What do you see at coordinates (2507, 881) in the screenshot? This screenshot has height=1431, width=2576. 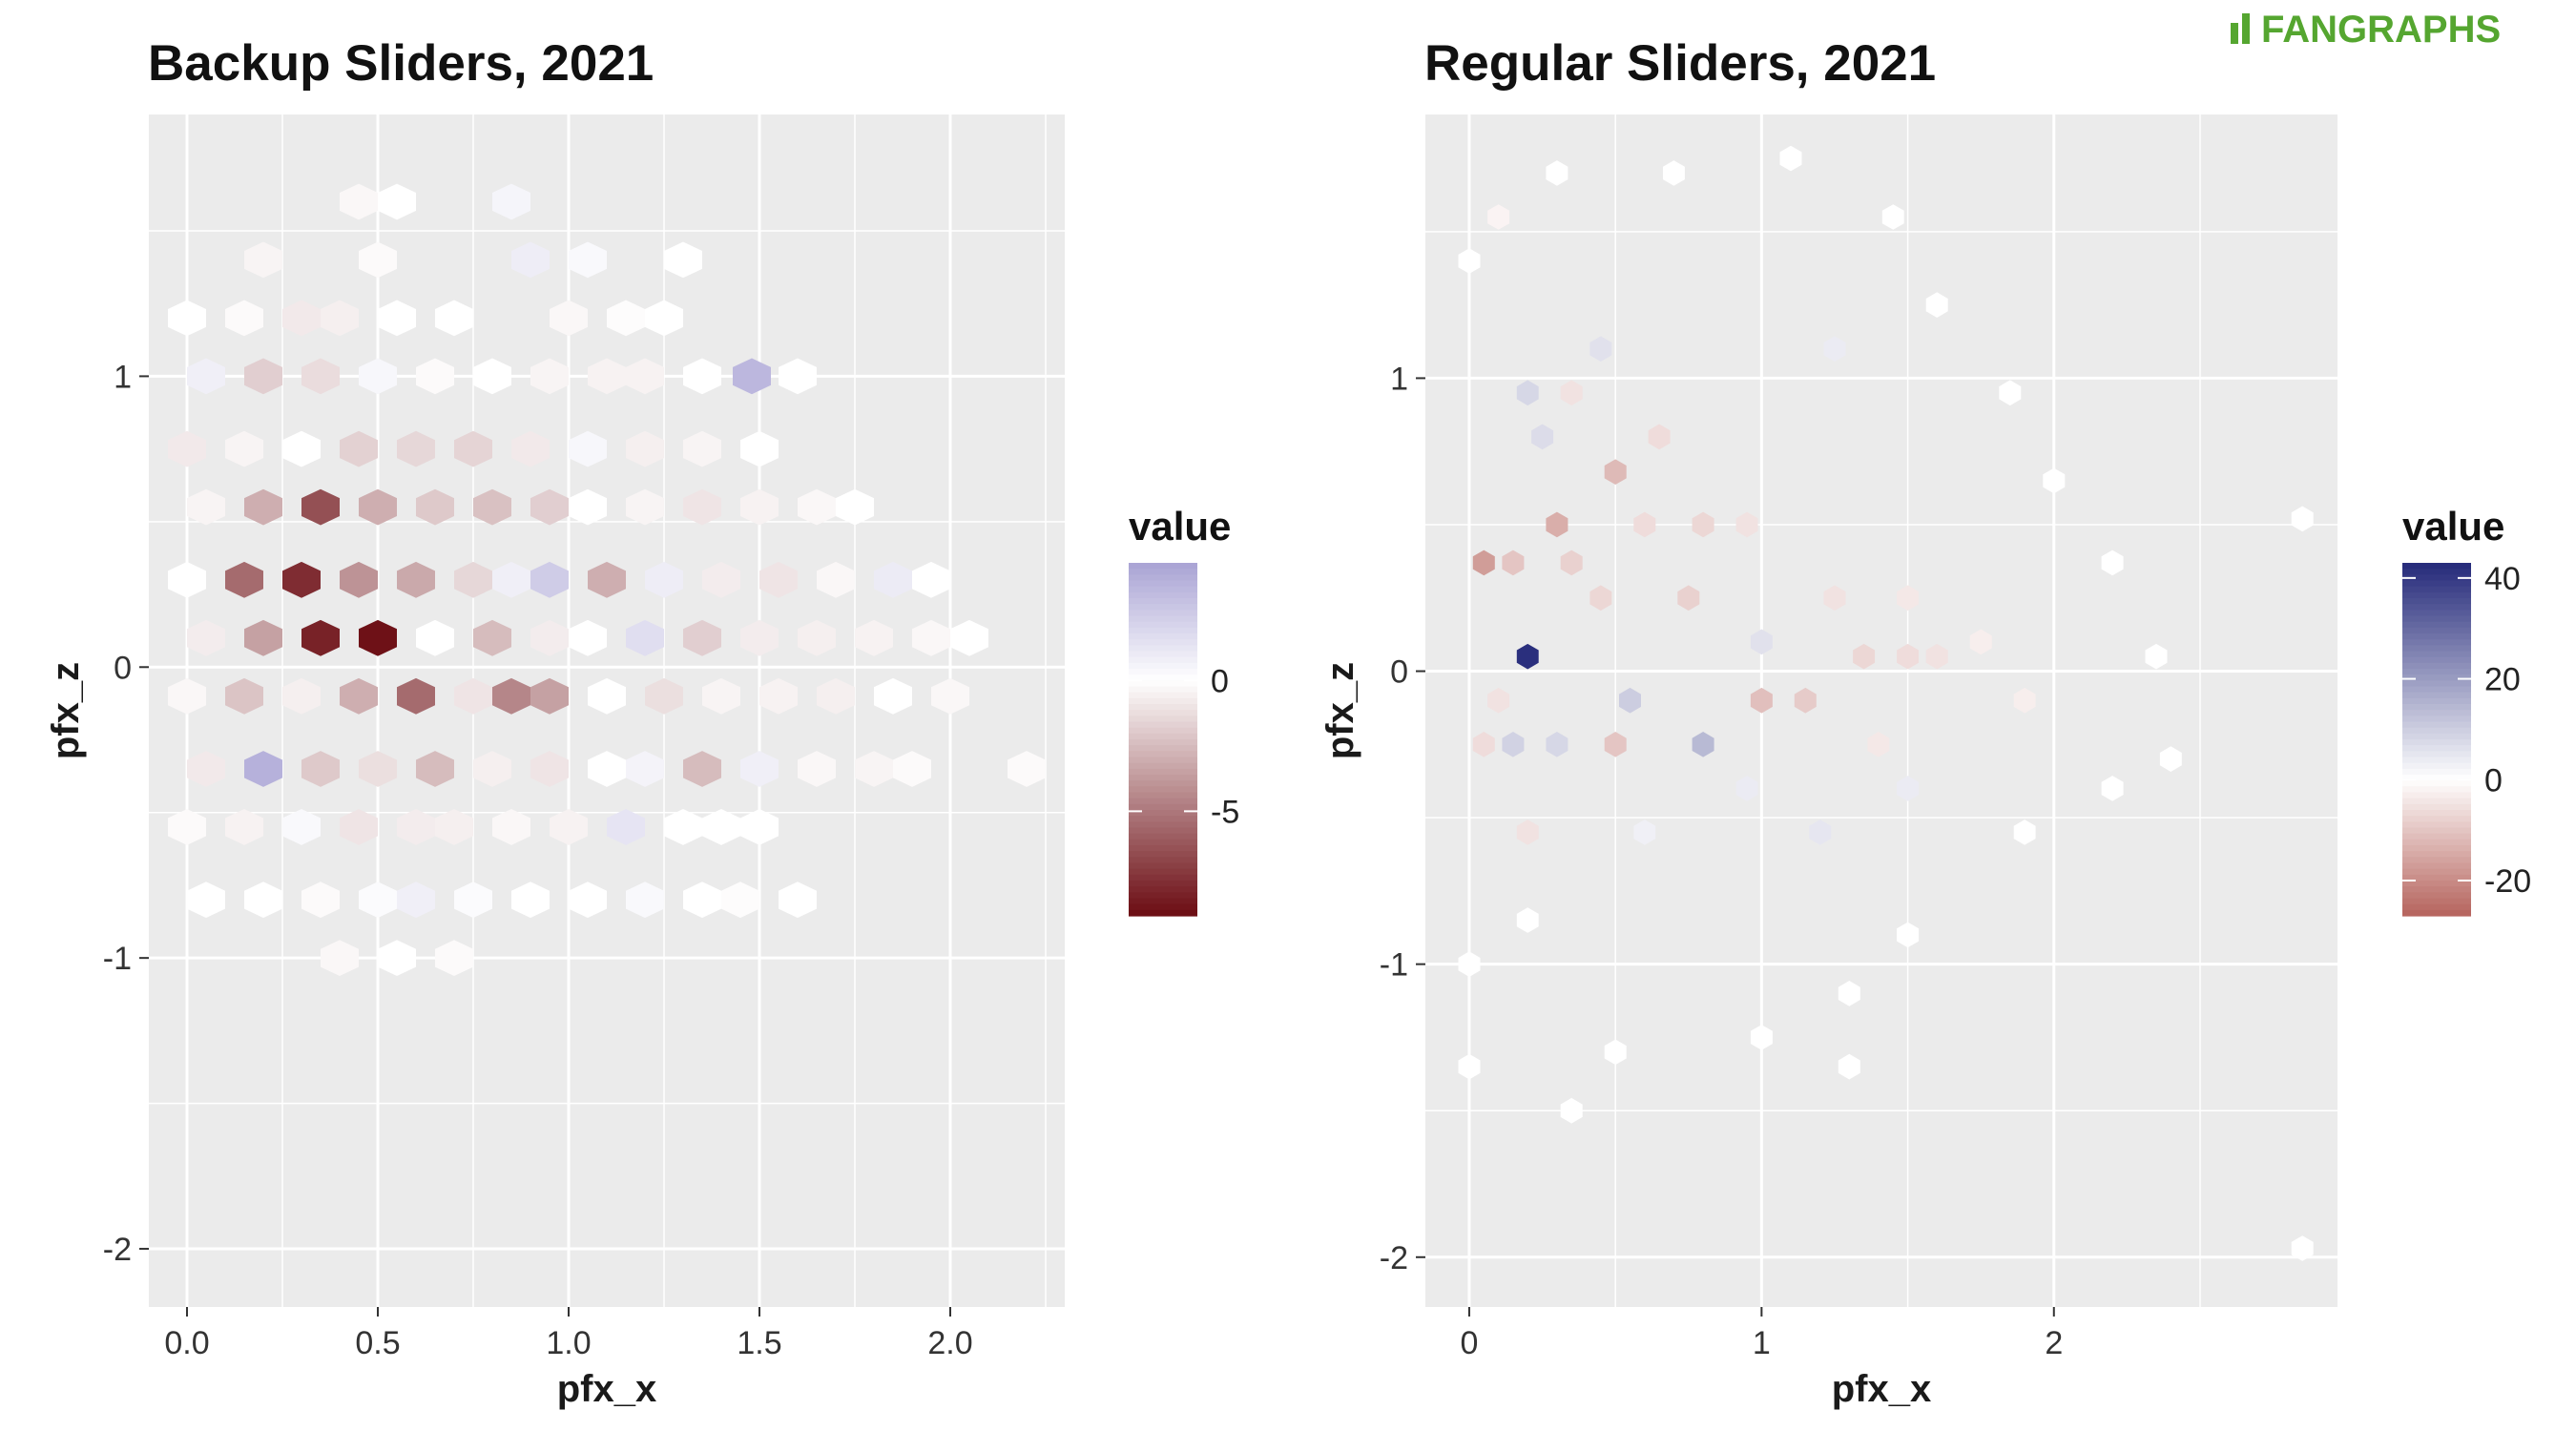 I see `legend-tick-label: -20` at bounding box center [2507, 881].